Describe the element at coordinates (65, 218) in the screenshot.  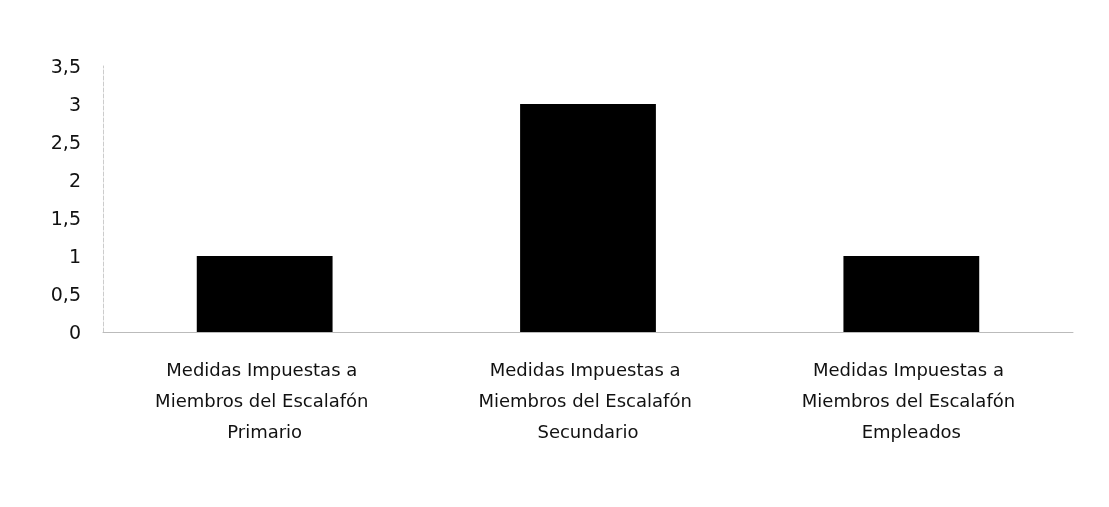
I see `y-tick-label: 1,5` at that location.